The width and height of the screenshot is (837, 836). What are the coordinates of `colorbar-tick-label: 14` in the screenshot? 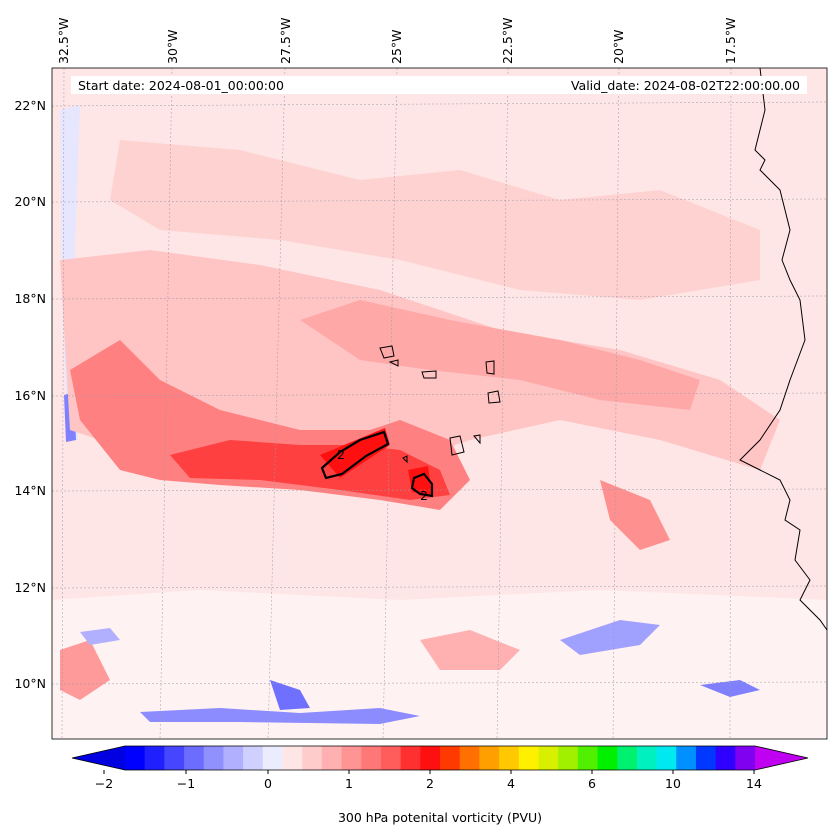 It's located at (754, 783).